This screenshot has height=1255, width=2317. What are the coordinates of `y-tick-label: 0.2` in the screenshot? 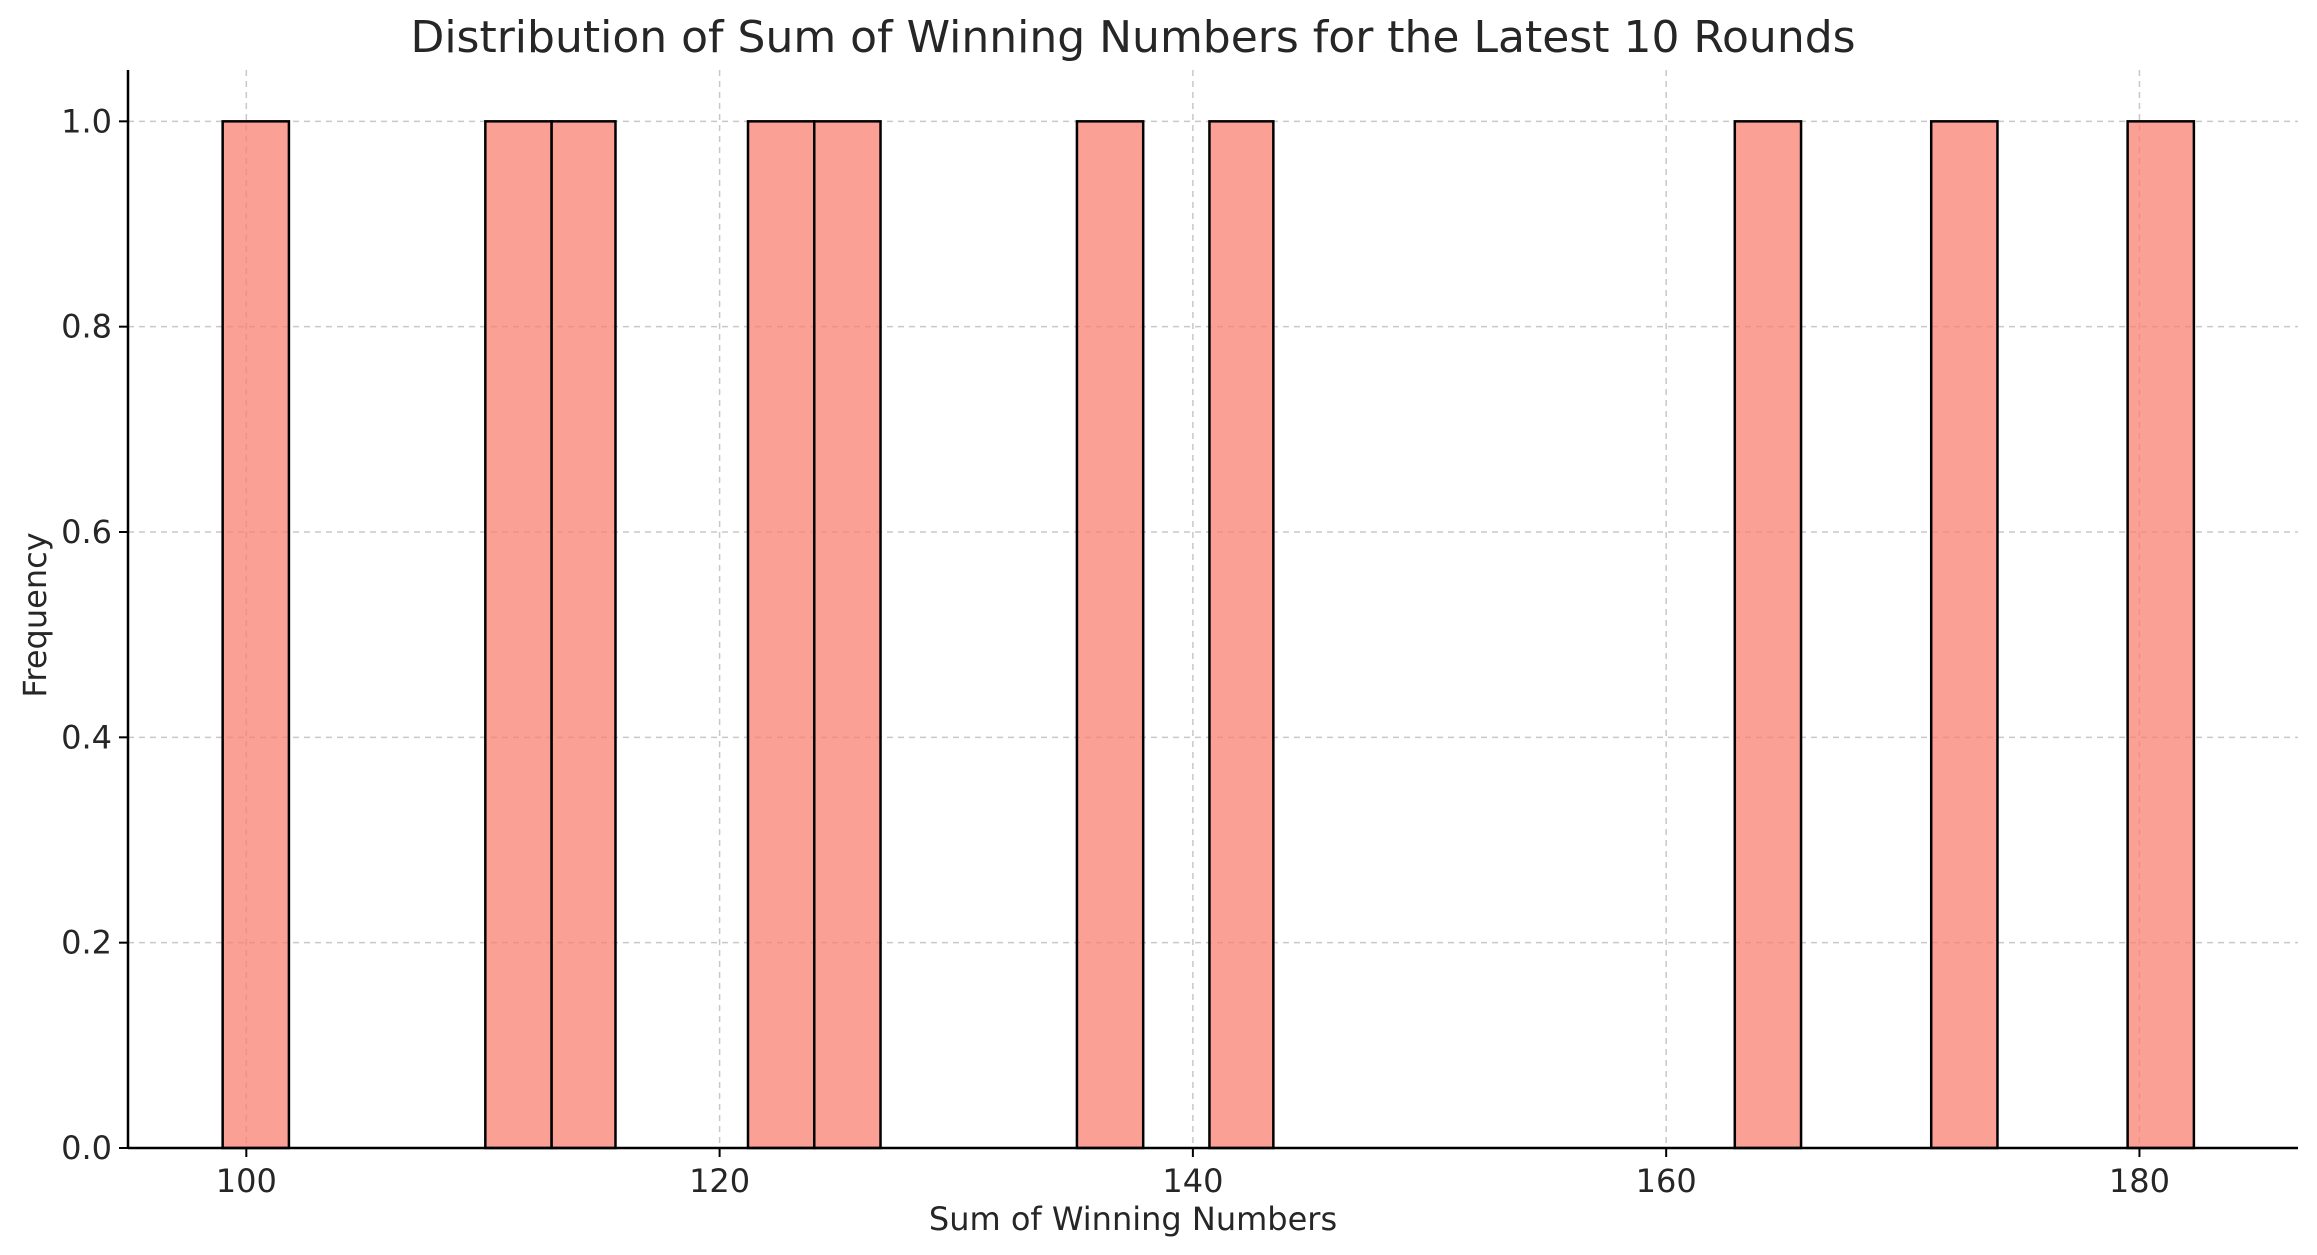 It's located at (86, 943).